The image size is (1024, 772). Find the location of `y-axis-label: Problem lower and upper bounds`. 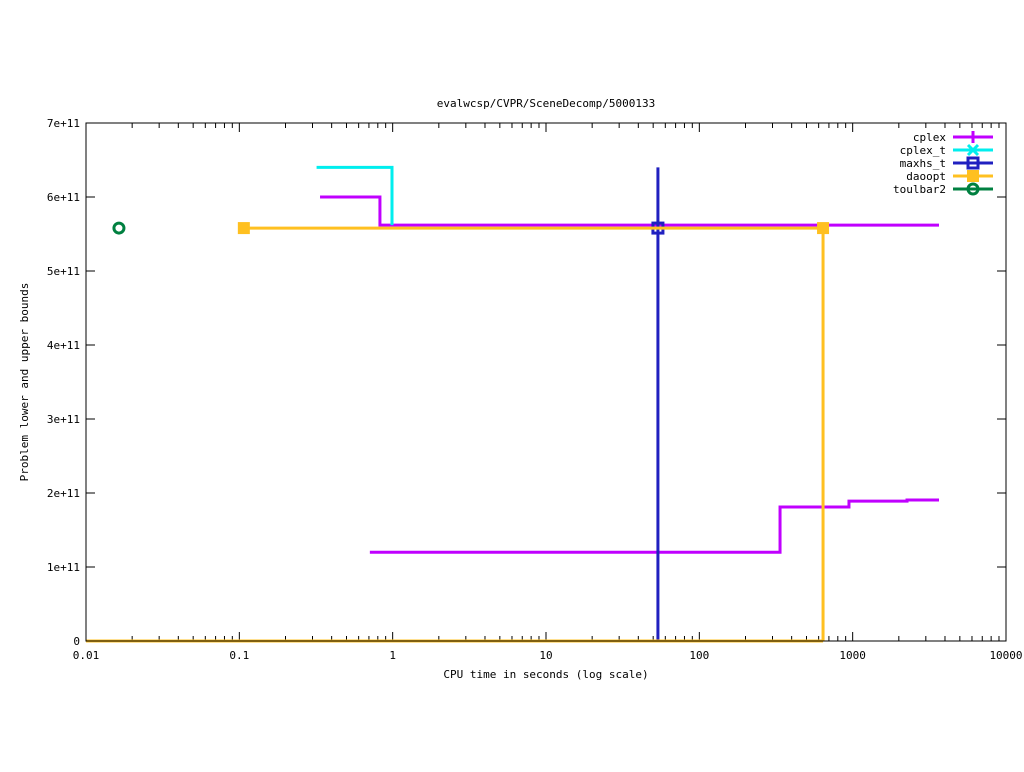

y-axis-label: Problem lower and upper bounds is located at coordinates (24, 382).